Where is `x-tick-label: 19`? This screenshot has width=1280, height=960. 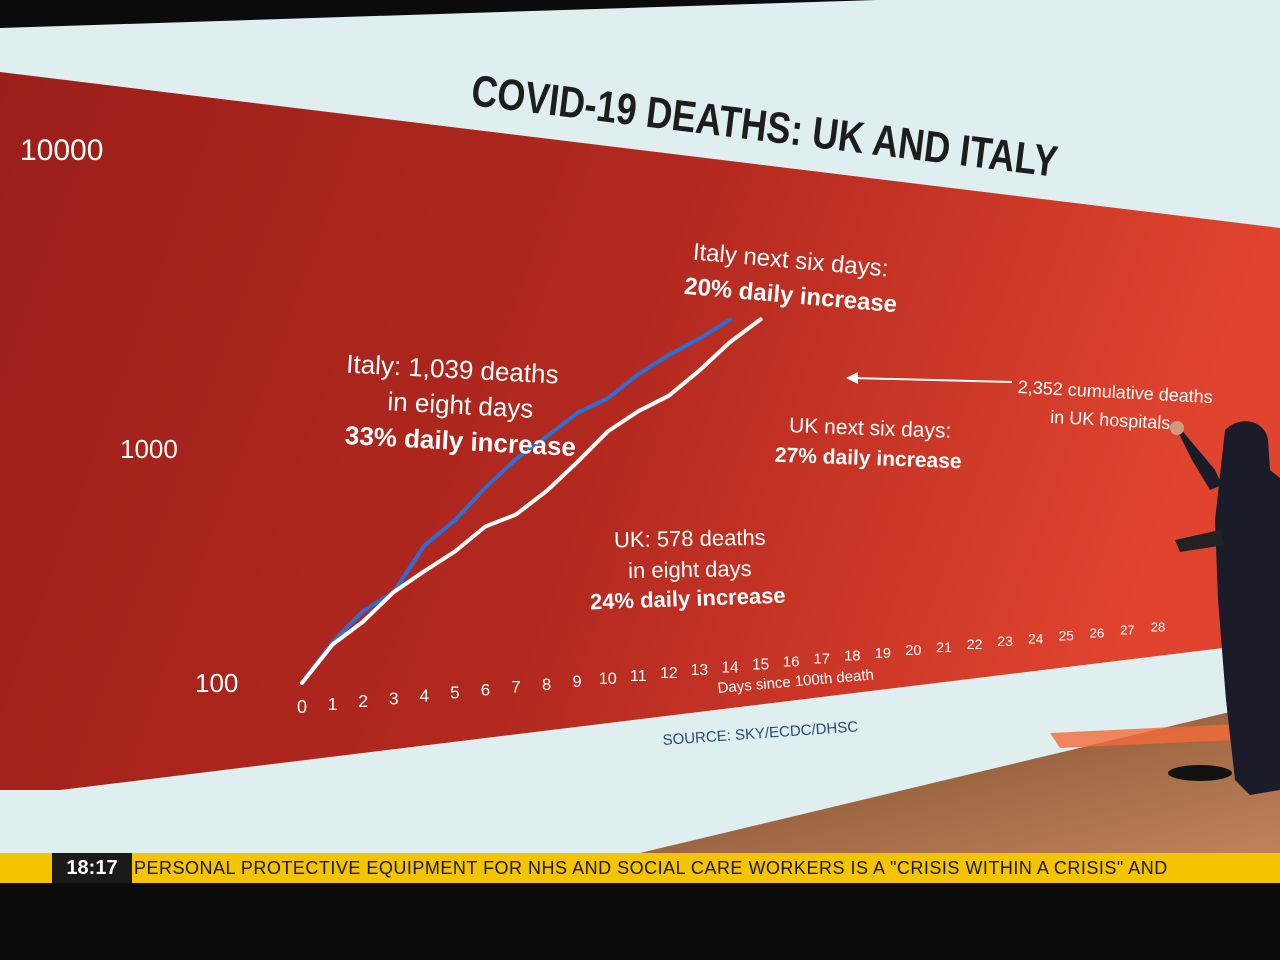
x-tick-label: 19 is located at coordinates (883, 654).